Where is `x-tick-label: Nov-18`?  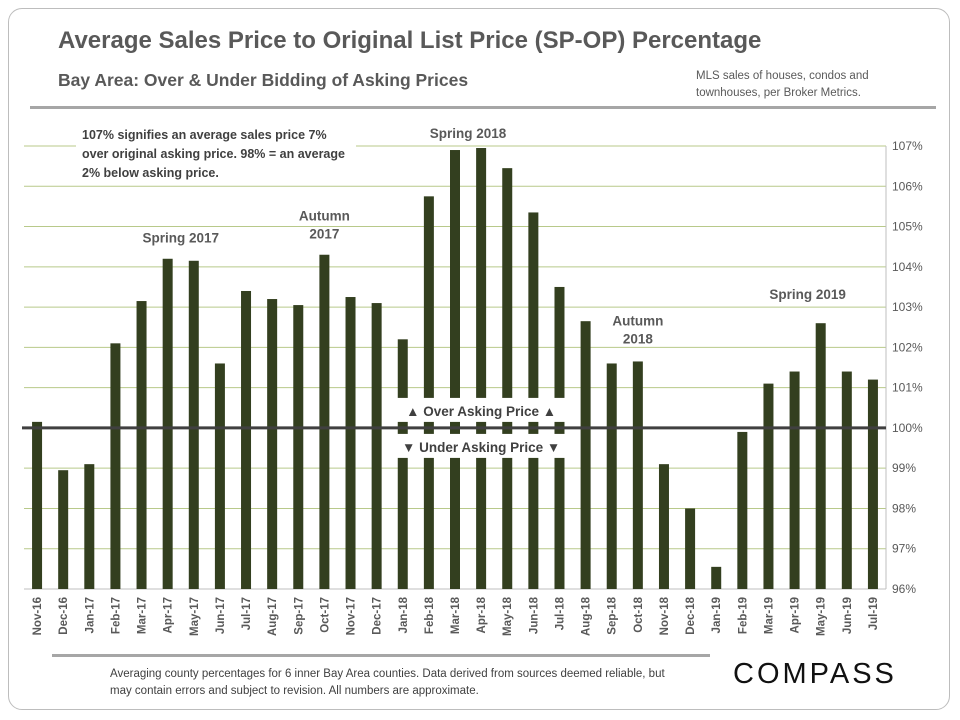 x-tick-label: Nov-18 is located at coordinates (665, 615).